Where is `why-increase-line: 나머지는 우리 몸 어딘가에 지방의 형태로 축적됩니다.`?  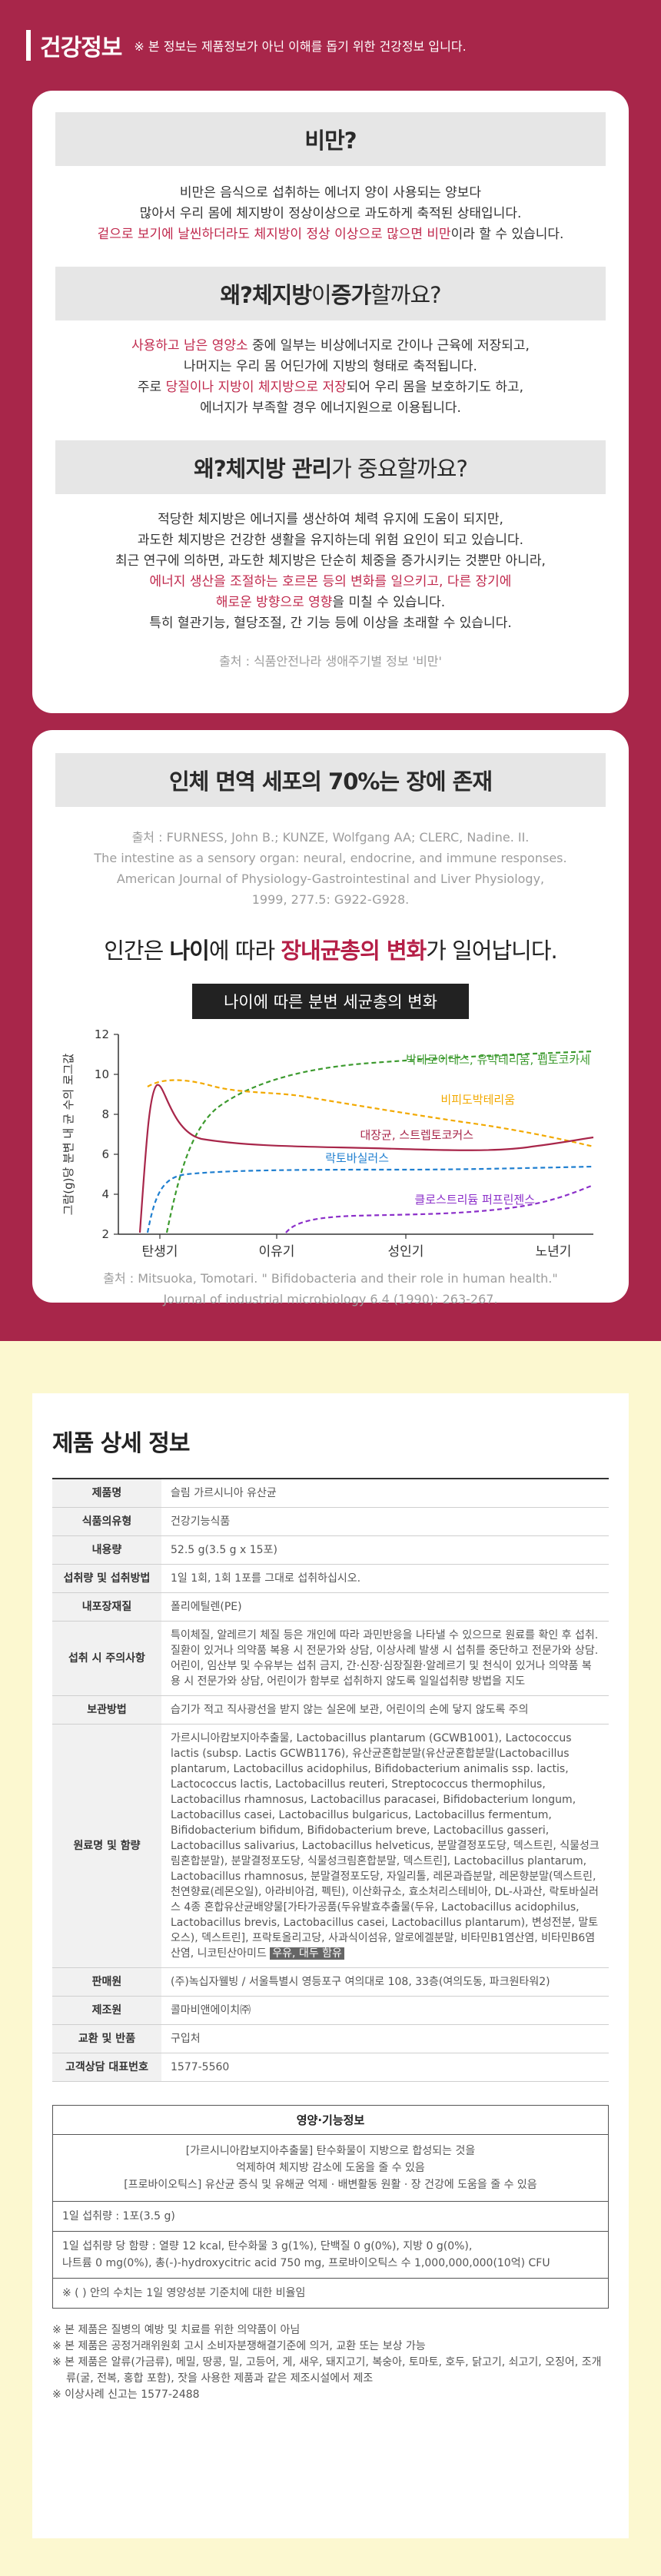 why-increase-line: 나머지는 우리 몸 어딘가에 지방의 형태로 축적됩니다. is located at coordinates (330, 366).